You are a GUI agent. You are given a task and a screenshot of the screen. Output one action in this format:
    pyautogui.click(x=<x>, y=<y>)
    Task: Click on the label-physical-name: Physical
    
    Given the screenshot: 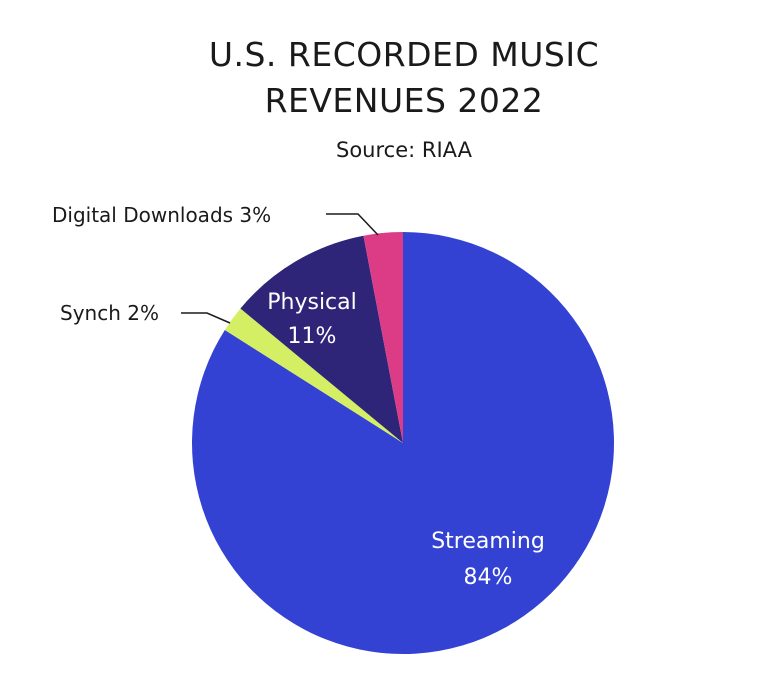 What is the action you would take?
    pyautogui.click(x=312, y=302)
    